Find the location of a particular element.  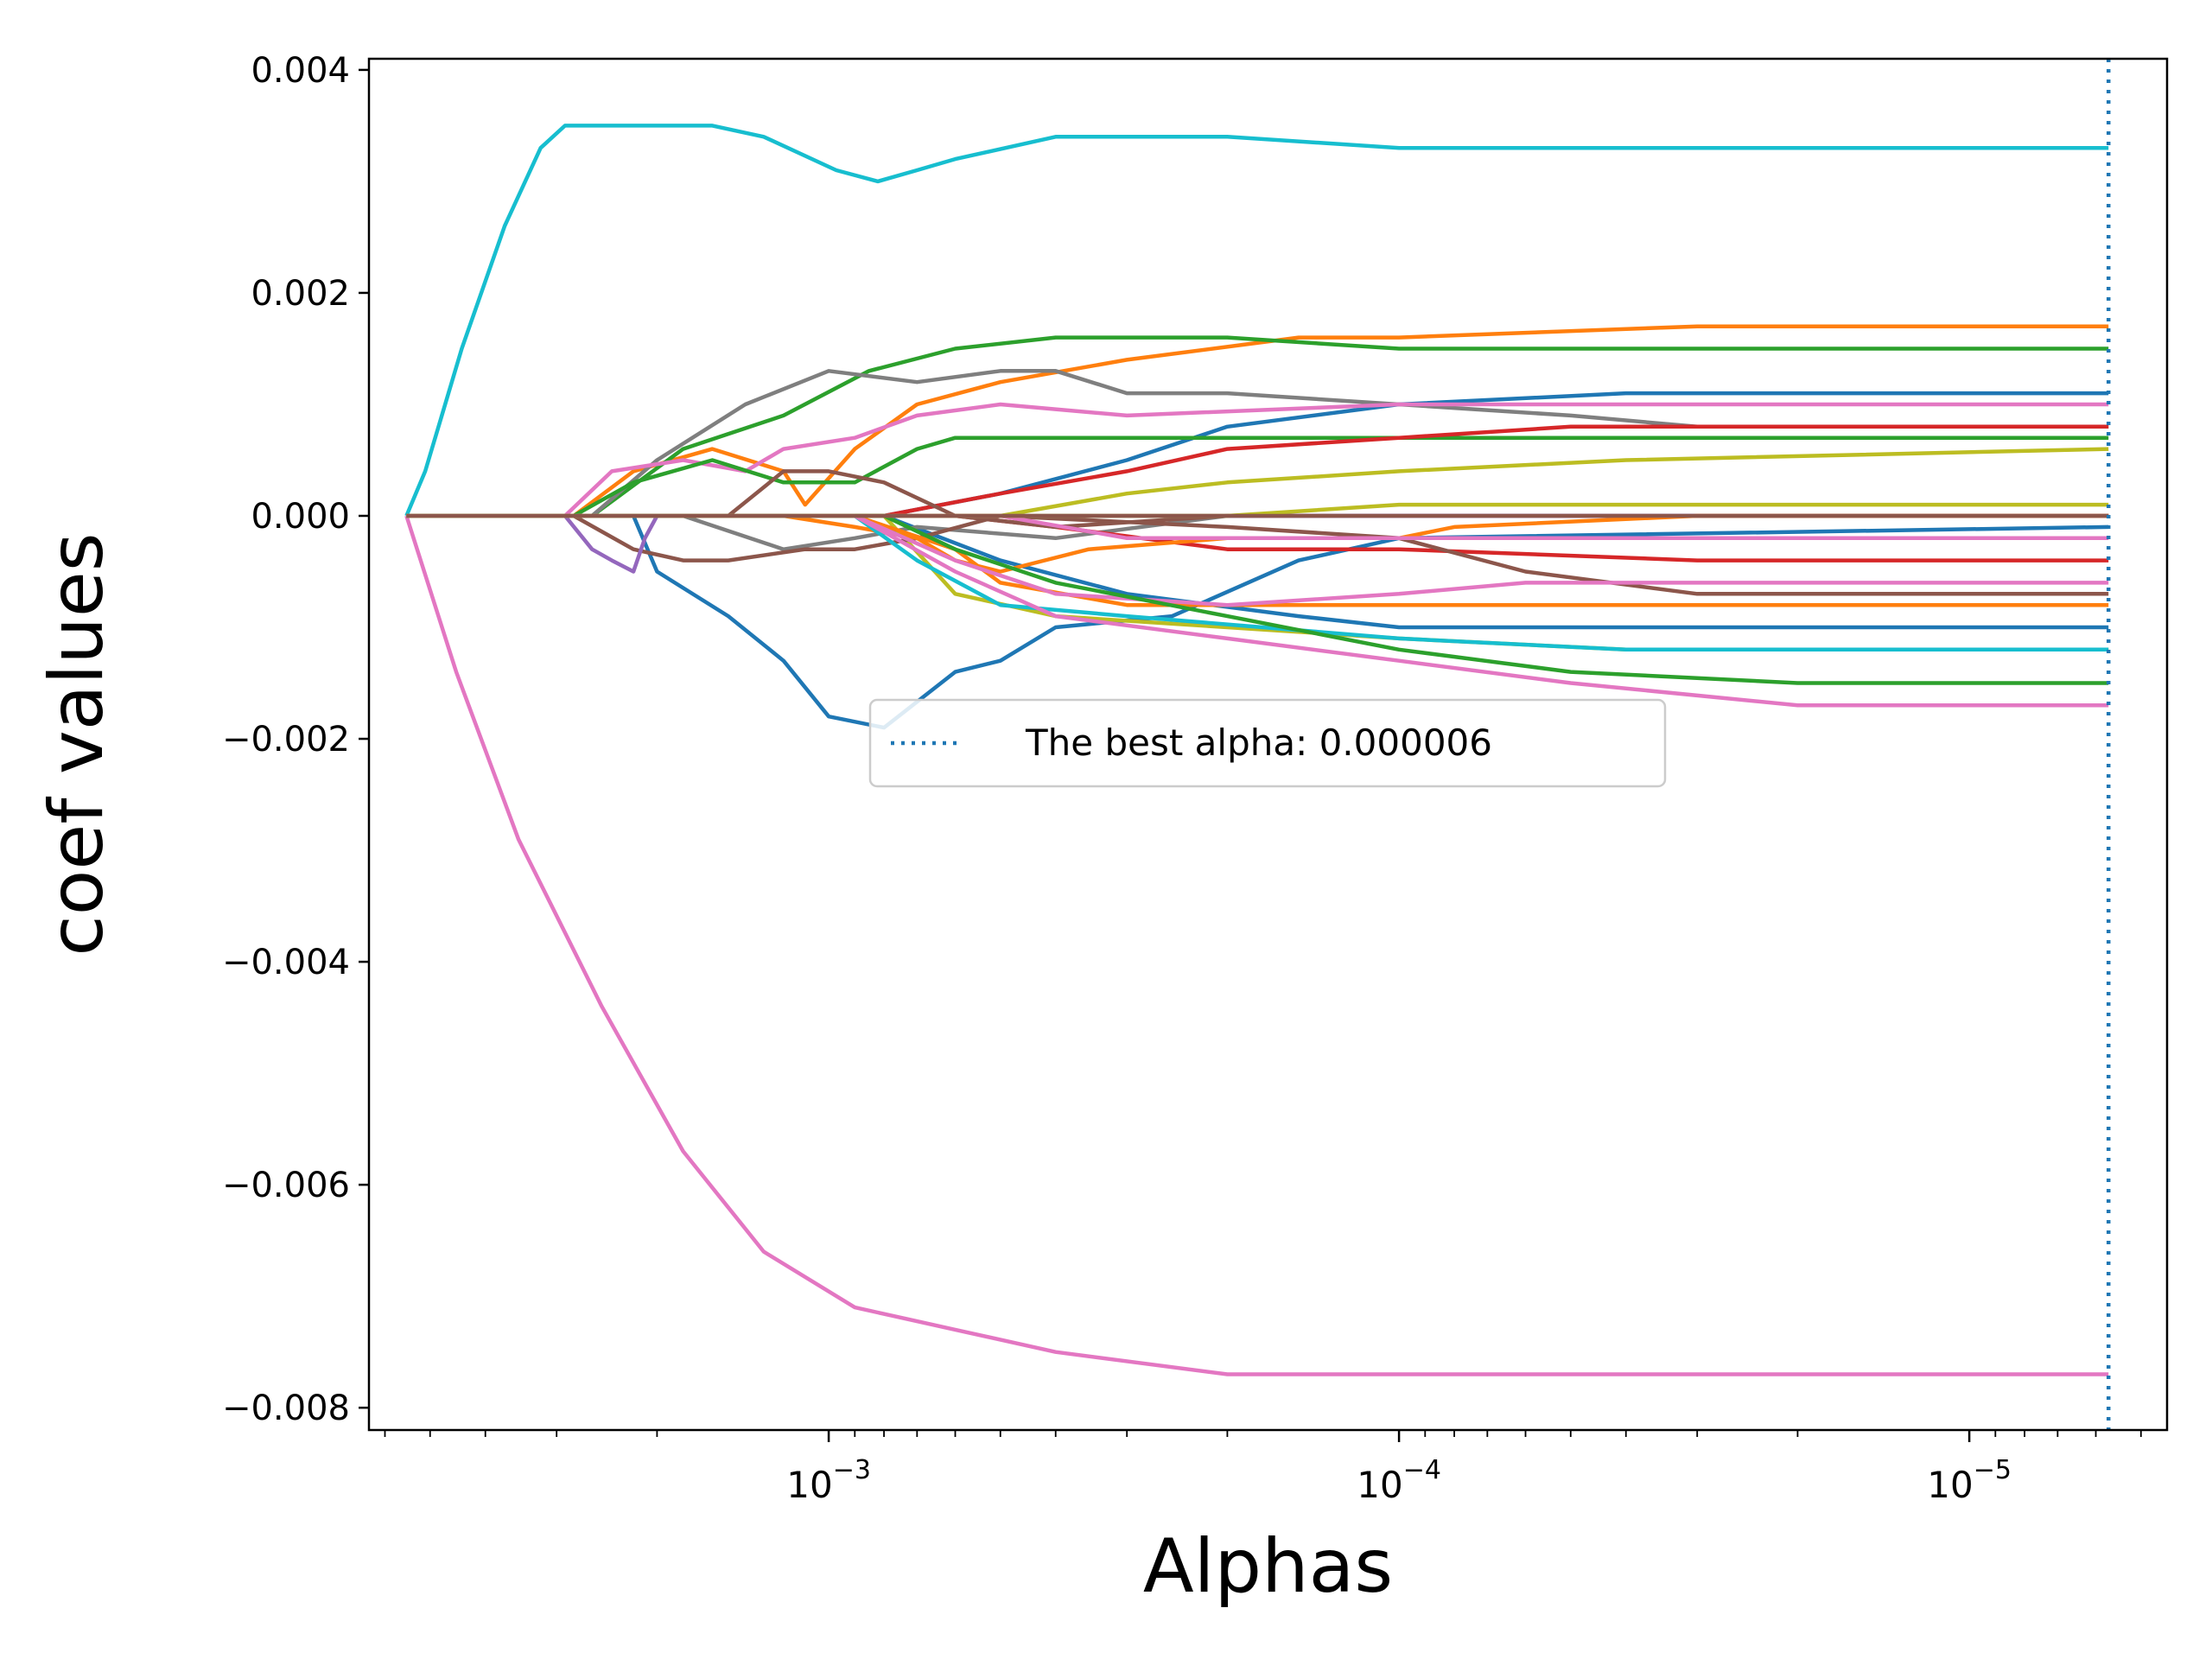

y-tick-label: −0.008 is located at coordinates (286, 1408).